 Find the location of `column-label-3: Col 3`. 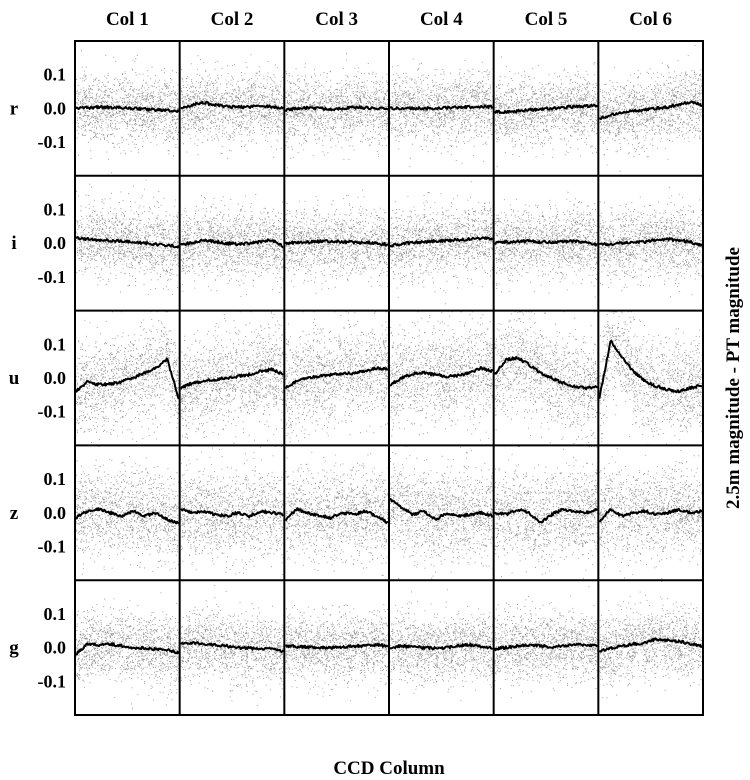

column-label-3: Col 3 is located at coordinates (336, 19).